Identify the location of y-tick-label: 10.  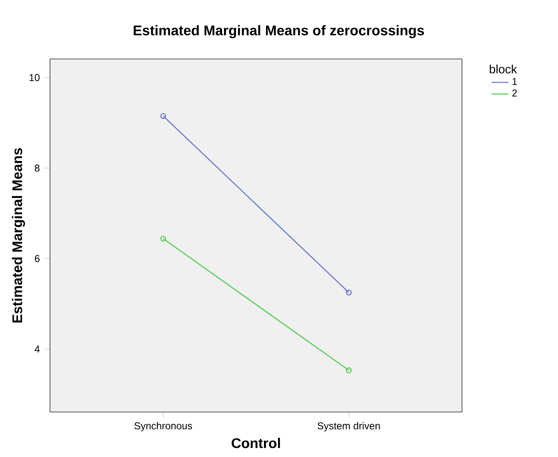
(35, 78).